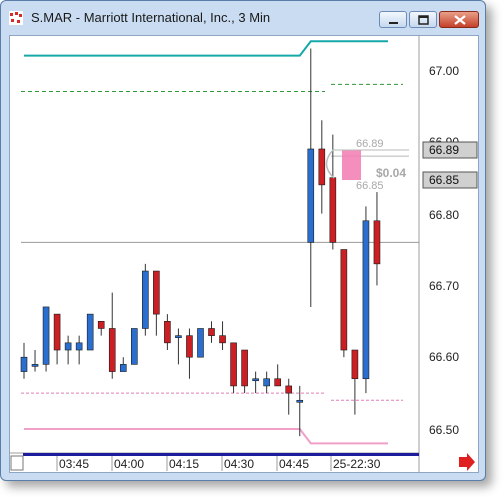  What do you see at coordinates (444, 430) in the screenshot?
I see `price-tick: 66.50` at bounding box center [444, 430].